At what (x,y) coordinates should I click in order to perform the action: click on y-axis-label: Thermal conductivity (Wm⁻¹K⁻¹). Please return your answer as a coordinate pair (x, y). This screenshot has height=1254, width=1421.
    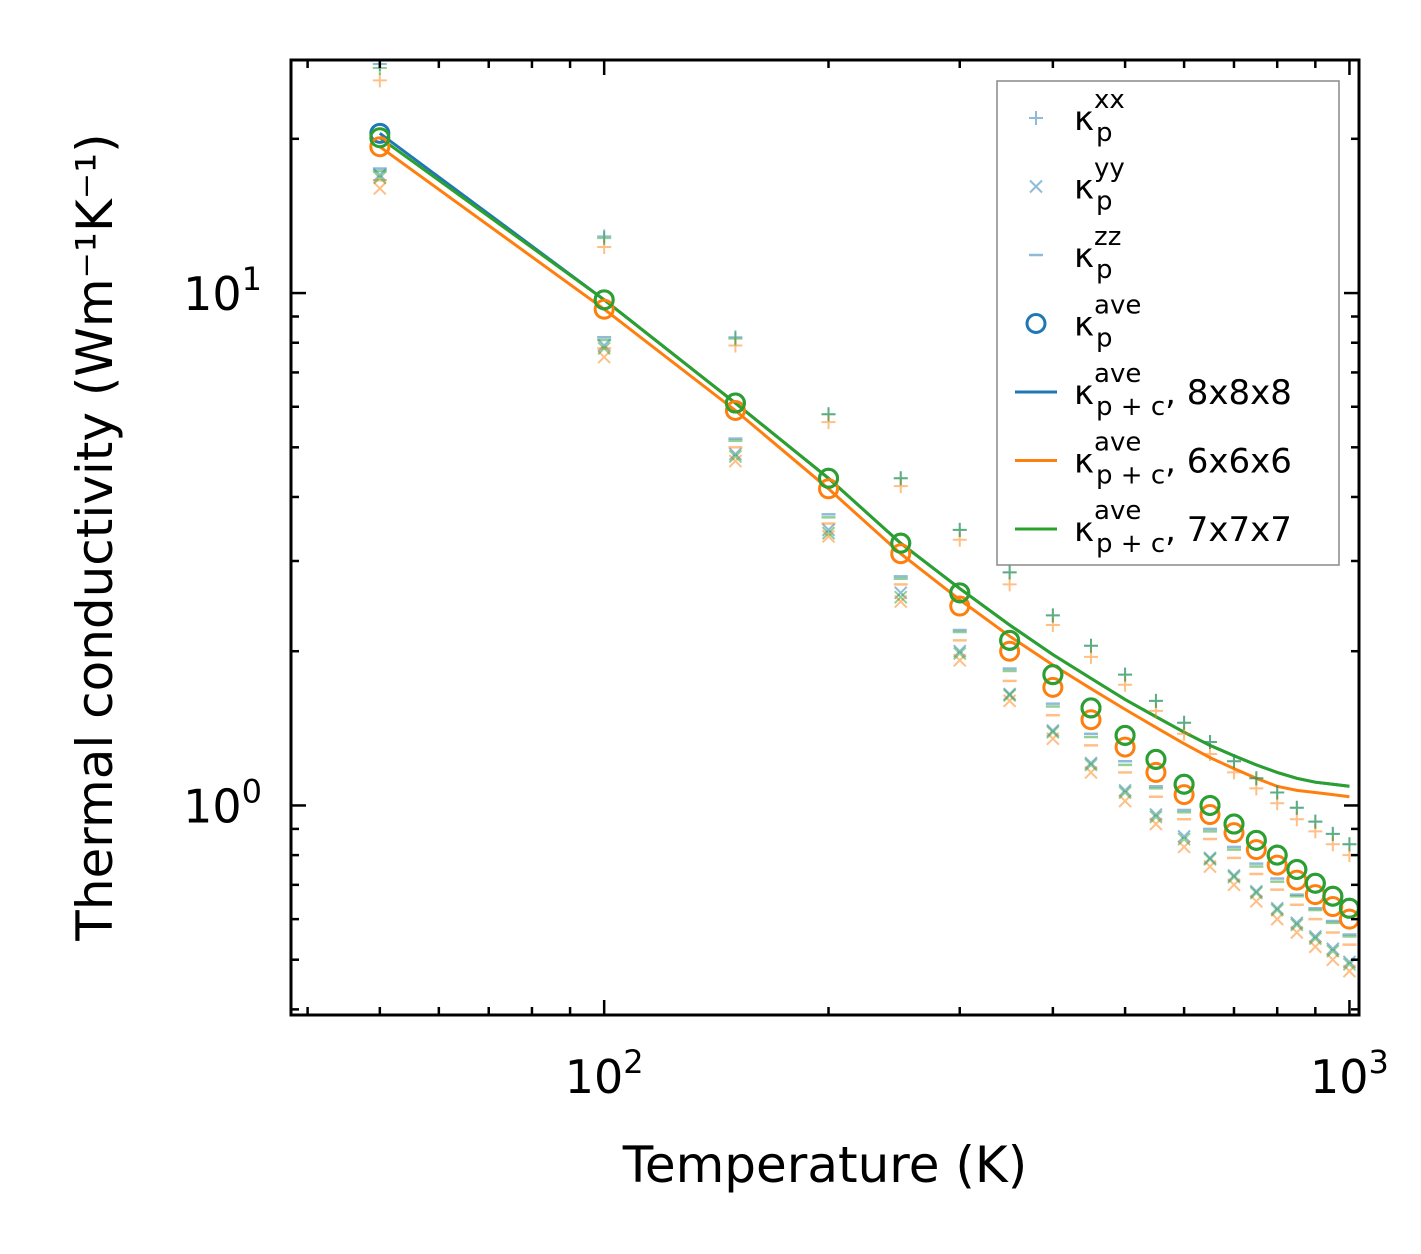
    Looking at the image, I should click on (95, 537).